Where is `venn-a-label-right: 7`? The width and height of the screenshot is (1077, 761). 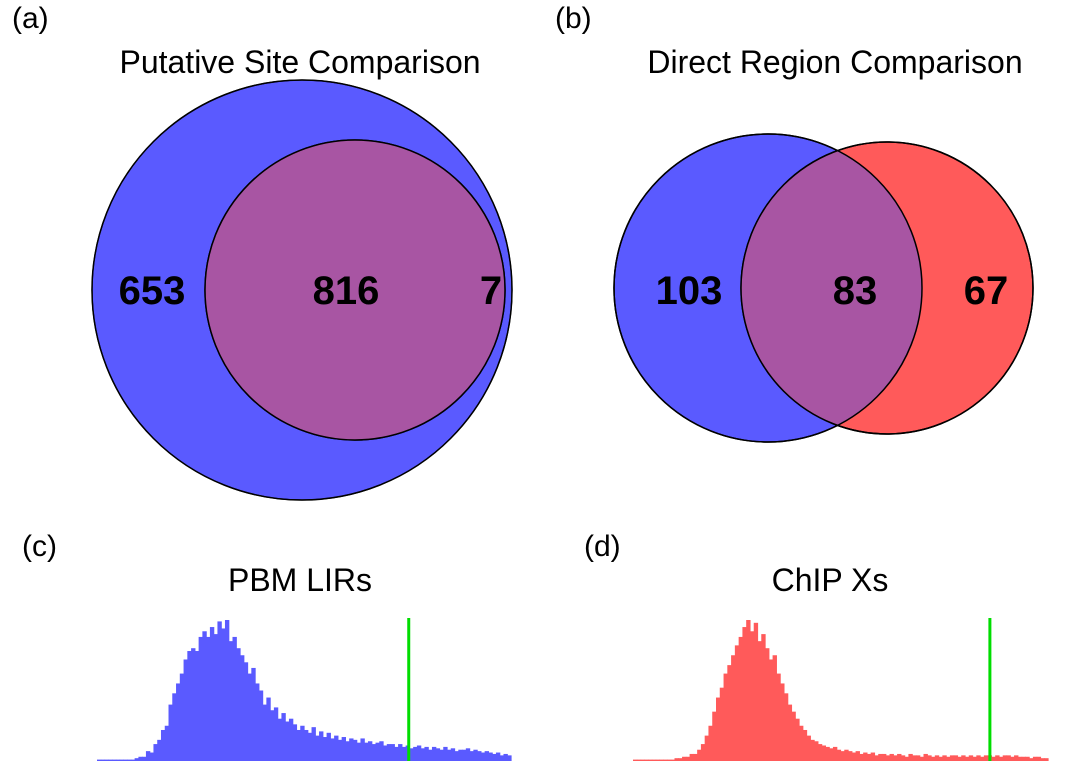
venn-a-label-right: 7 is located at coordinates (491, 291).